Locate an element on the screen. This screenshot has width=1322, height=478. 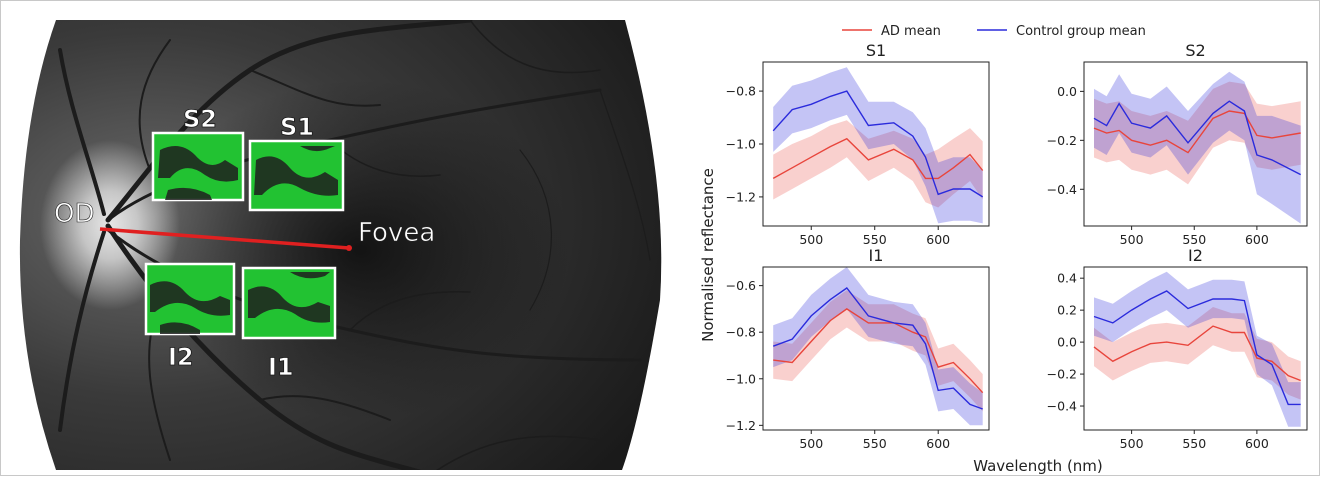
x-tick-label-i1: 550 is located at coordinates (875, 443).